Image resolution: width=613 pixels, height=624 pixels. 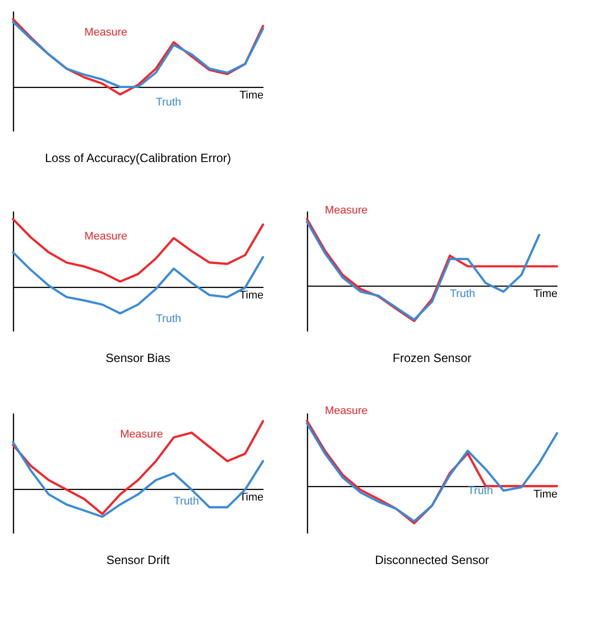 I want to click on text: Loss of Accuracy(Calibration Error), so click(x=138, y=158).